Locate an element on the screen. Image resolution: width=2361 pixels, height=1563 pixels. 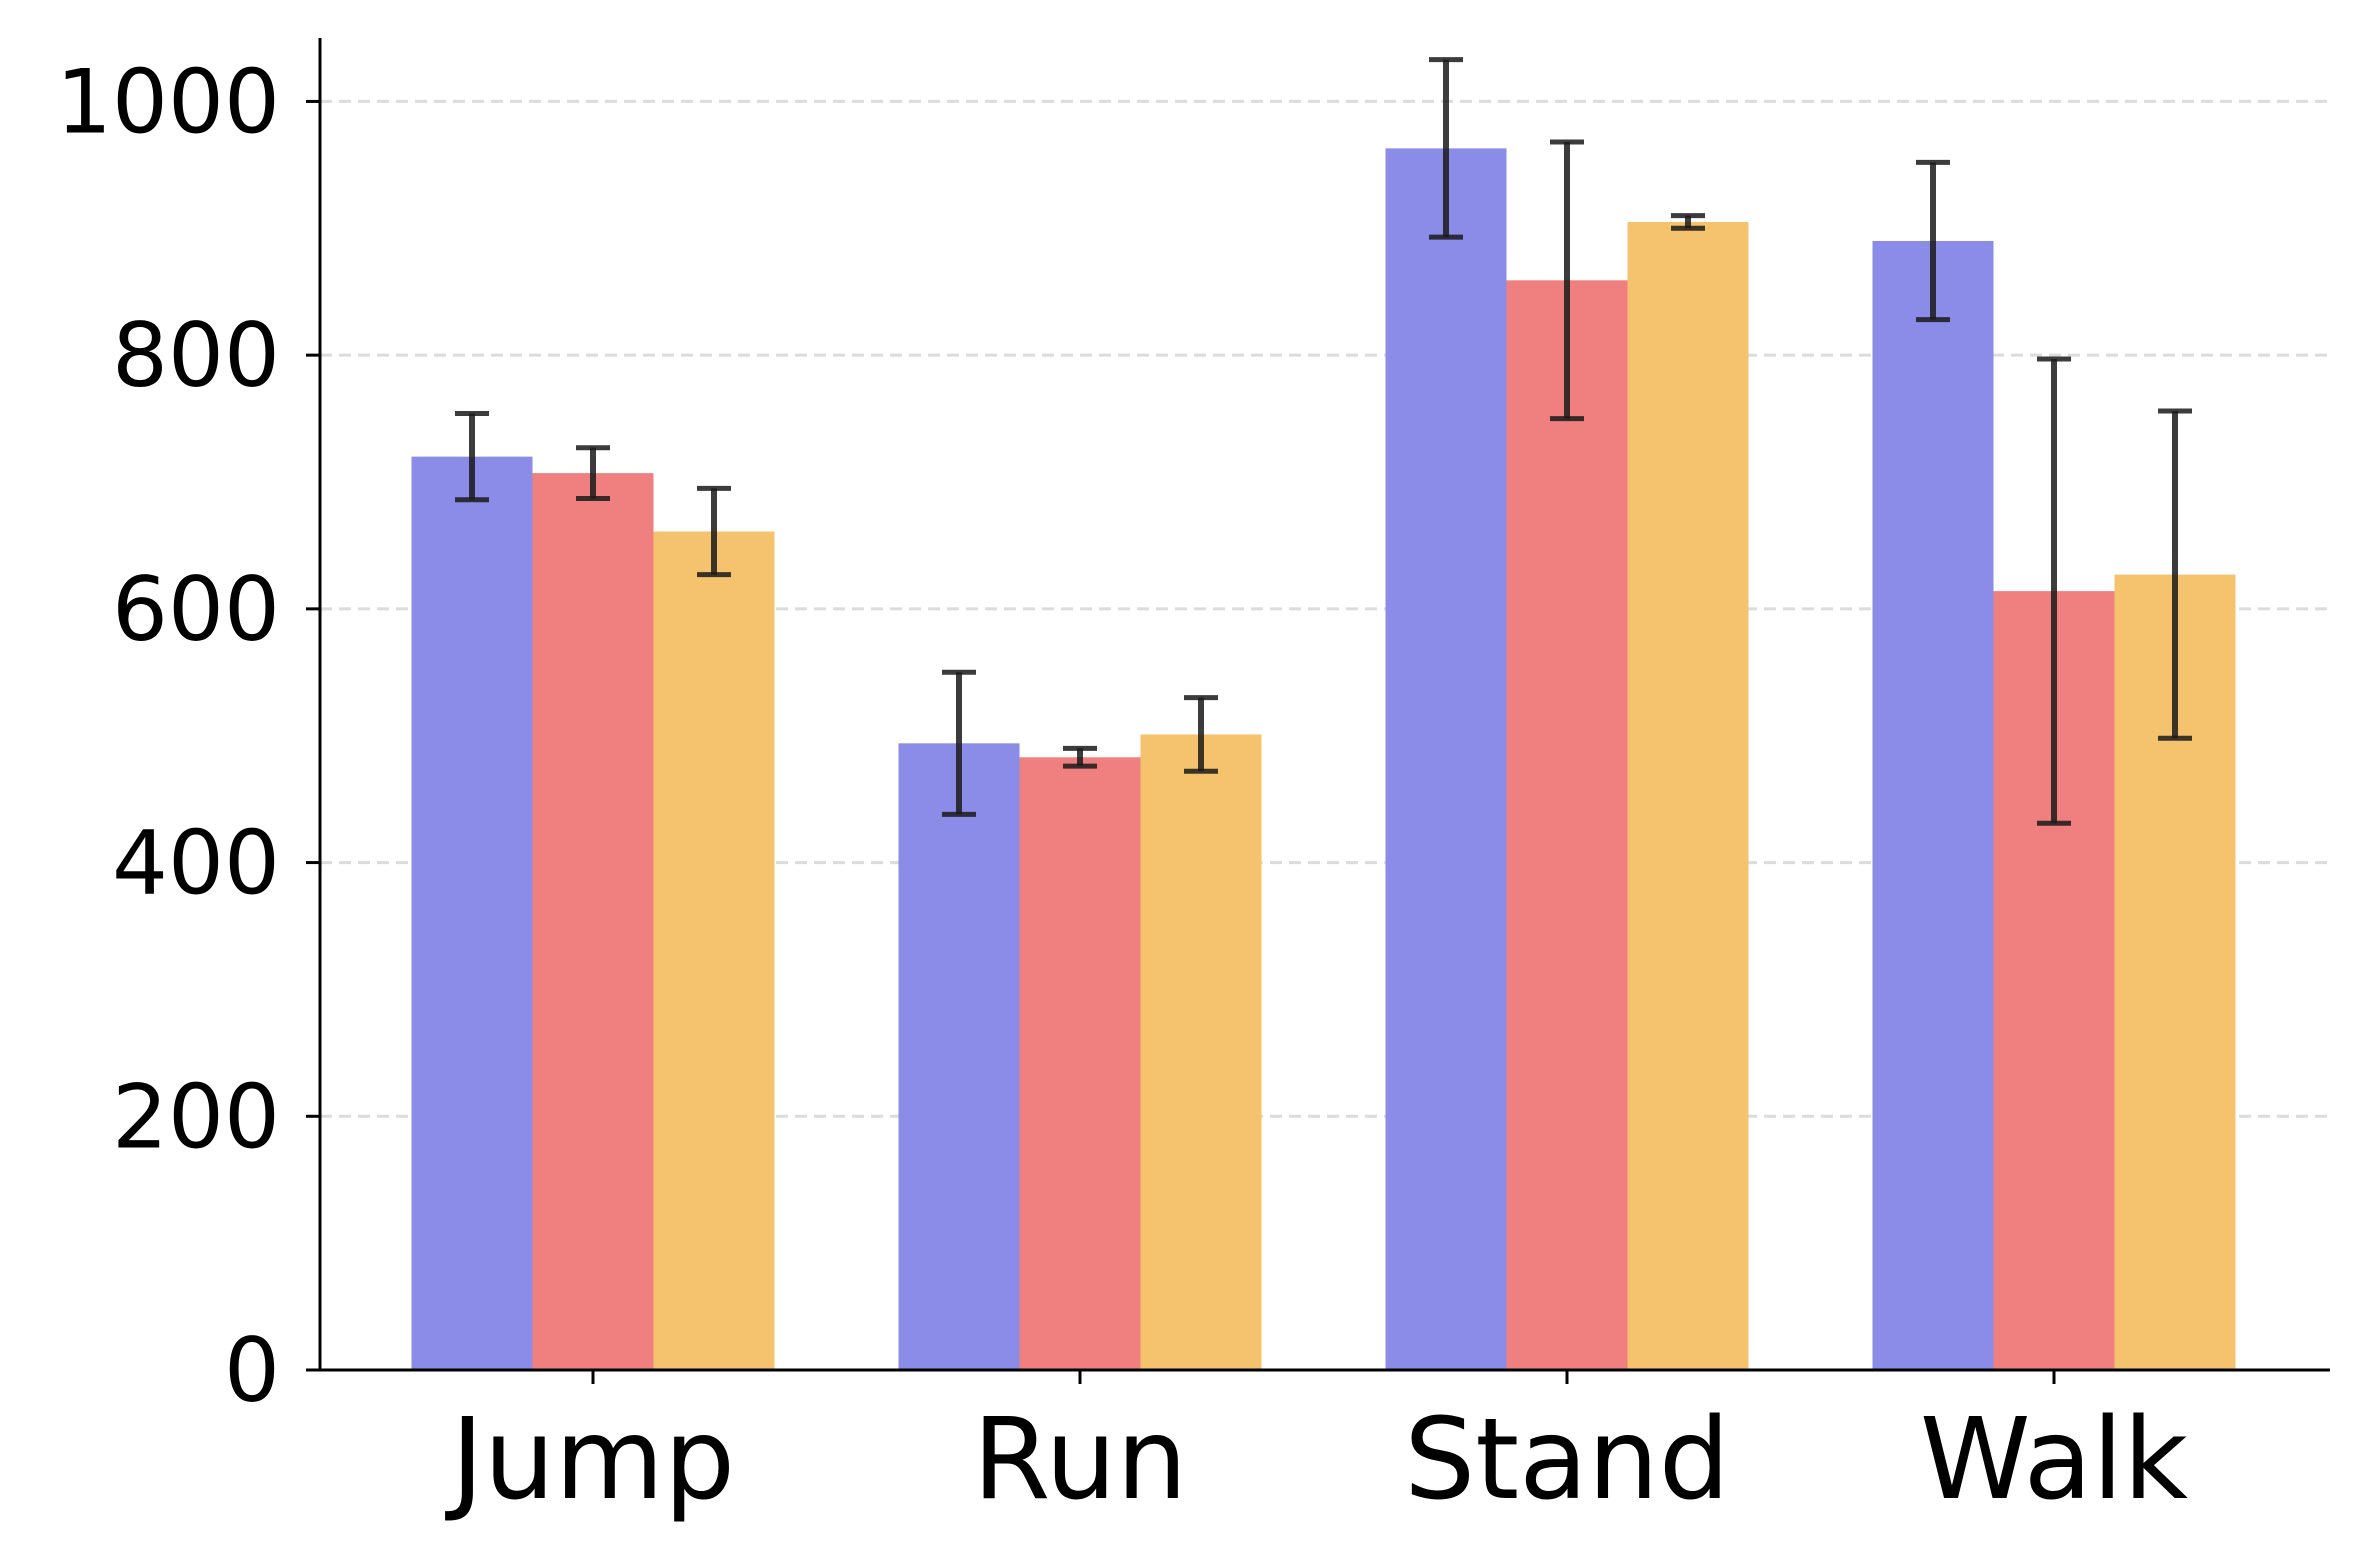
y-tick-label-600: 600 is located at coordinates (196, 609).